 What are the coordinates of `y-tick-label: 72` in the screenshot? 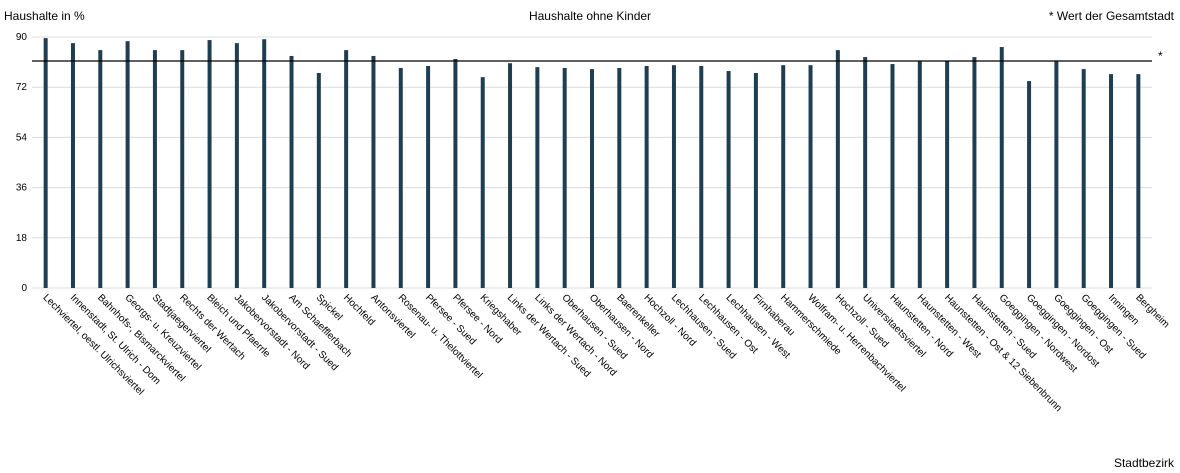 It's located at (22, 87).